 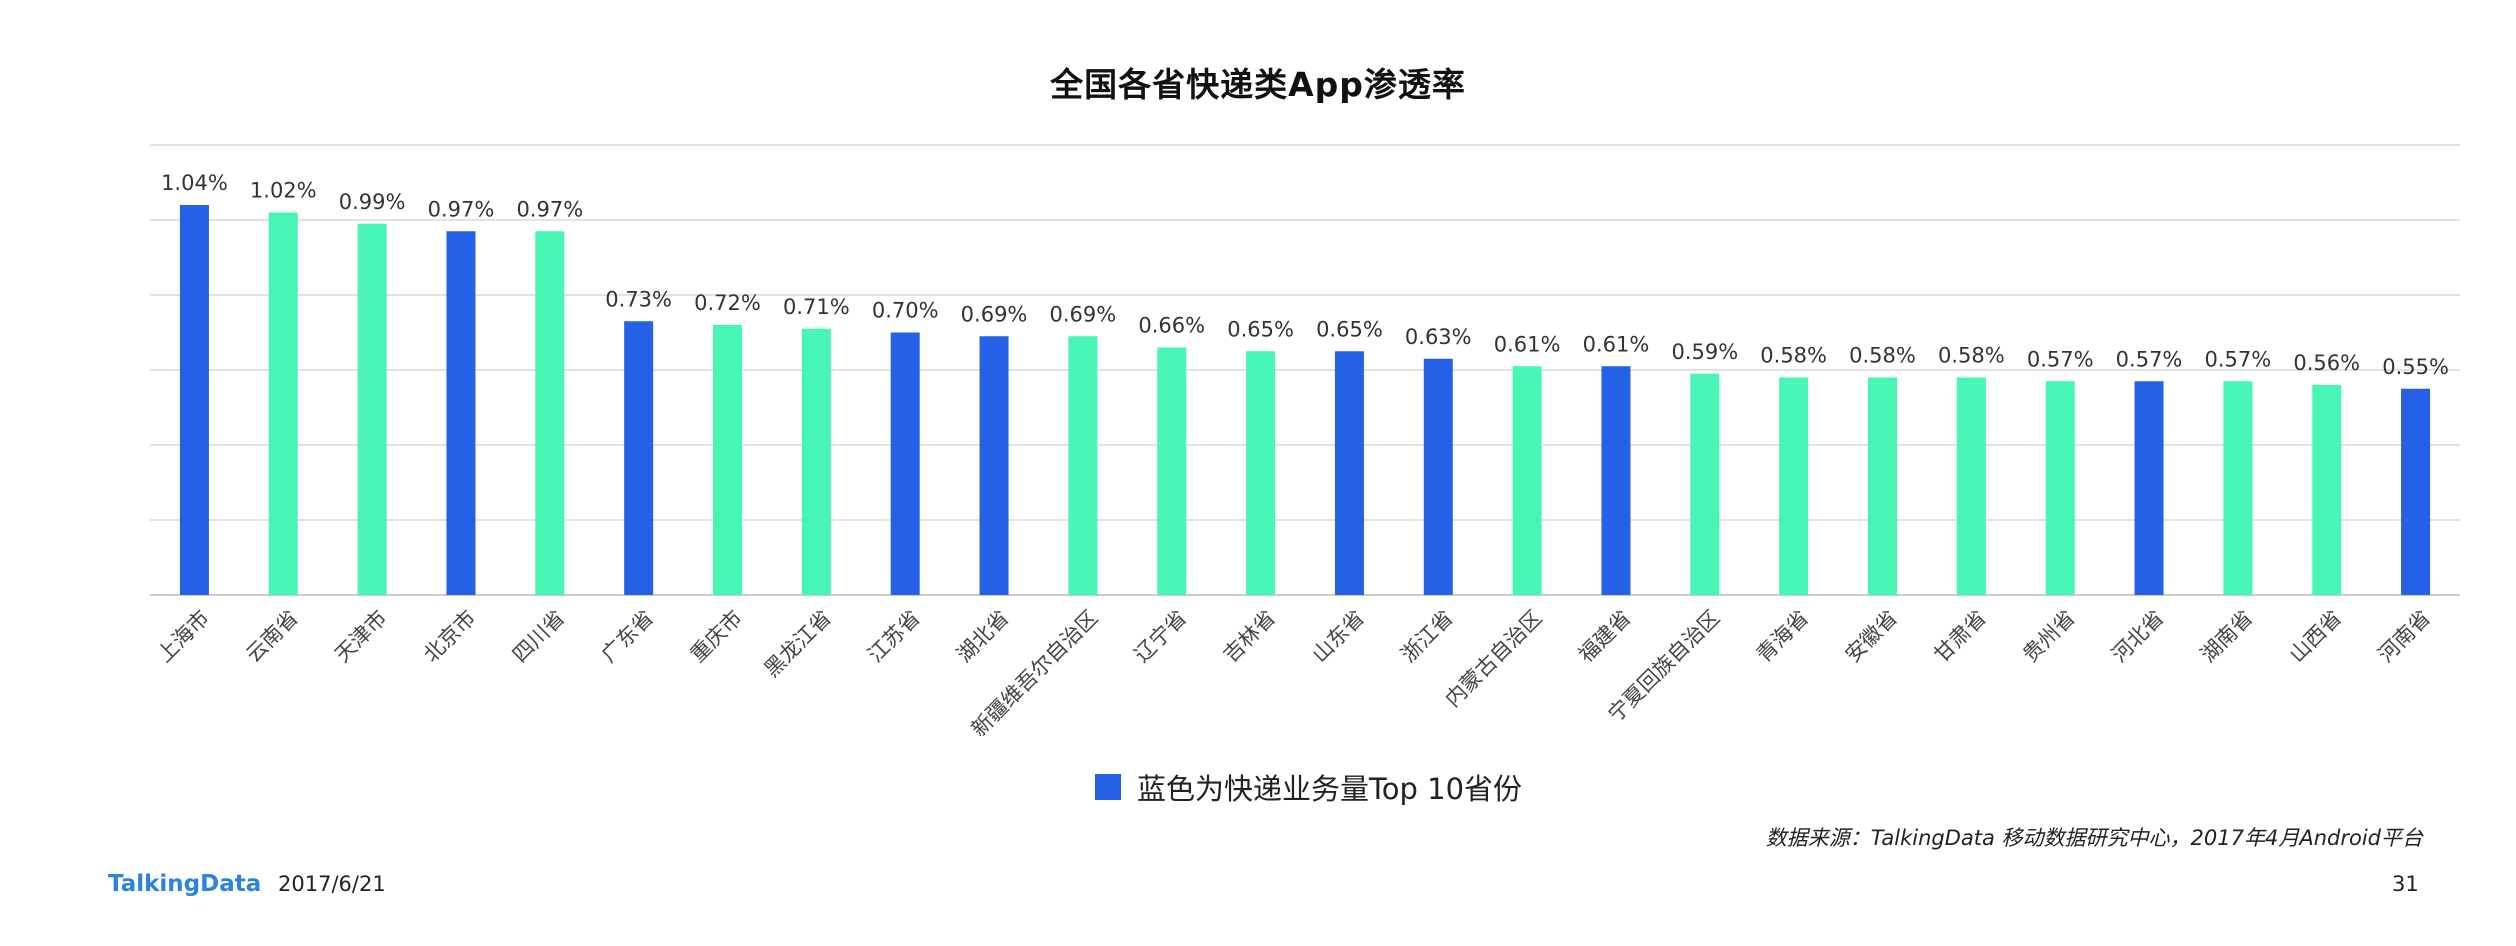 I want to click on x-tick-label: 吉林省, so click(x=1250, y=637).